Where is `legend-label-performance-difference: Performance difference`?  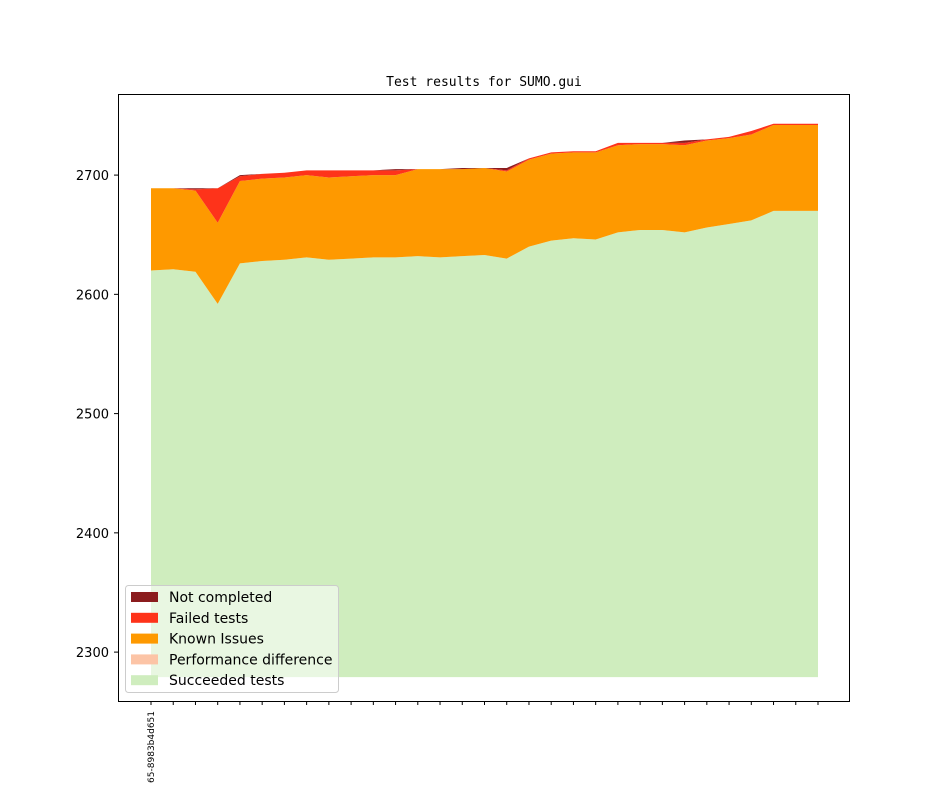
legend-label-performance-difference: Performance difference is located at coordinates (250, 660).